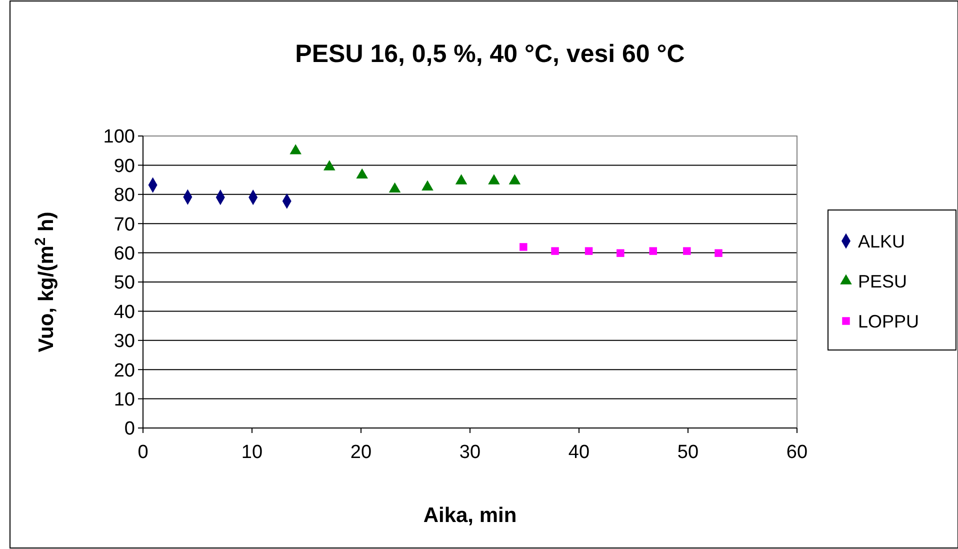 The image size is (958, 549). I want to click on legend-label: PESU, so click(883, 281).